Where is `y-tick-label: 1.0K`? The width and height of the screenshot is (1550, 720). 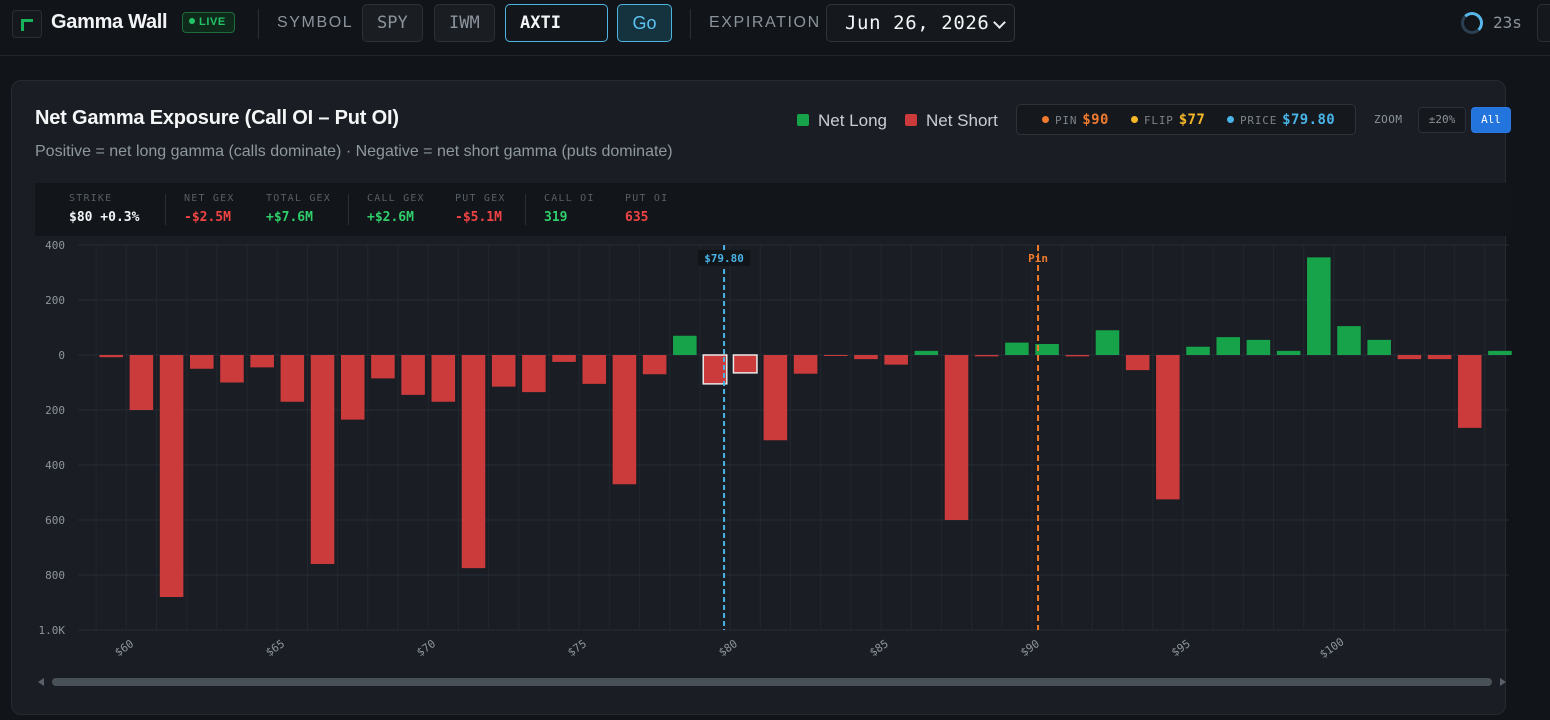
y-tick-label: 1.0K is located at coordinates (52, 630).